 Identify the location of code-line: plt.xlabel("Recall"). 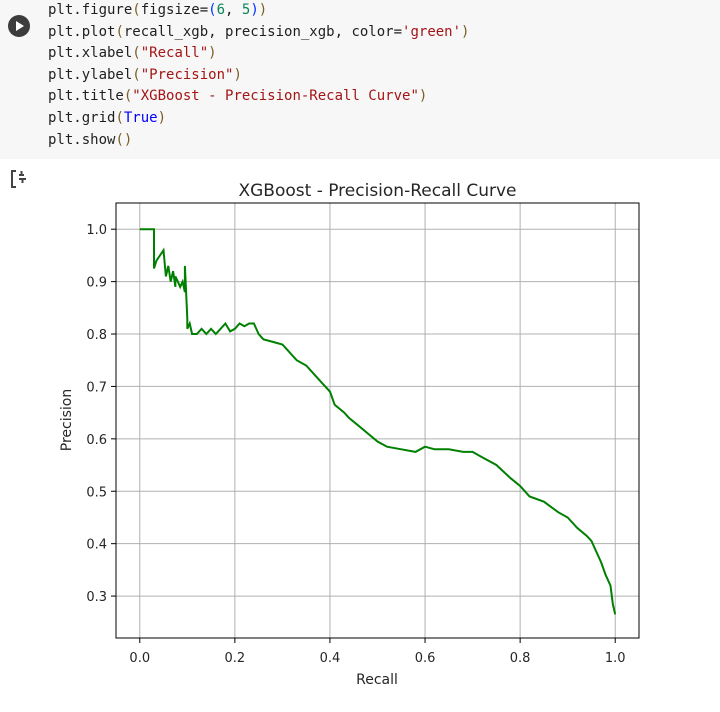
(132, 53).